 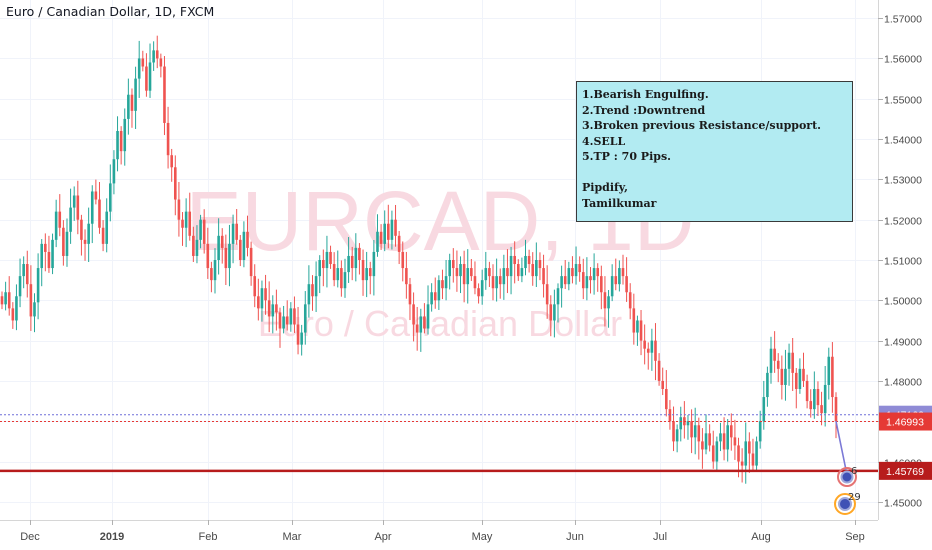 I want to click on x-tick-label: Jul, so click(x=660, y=537).